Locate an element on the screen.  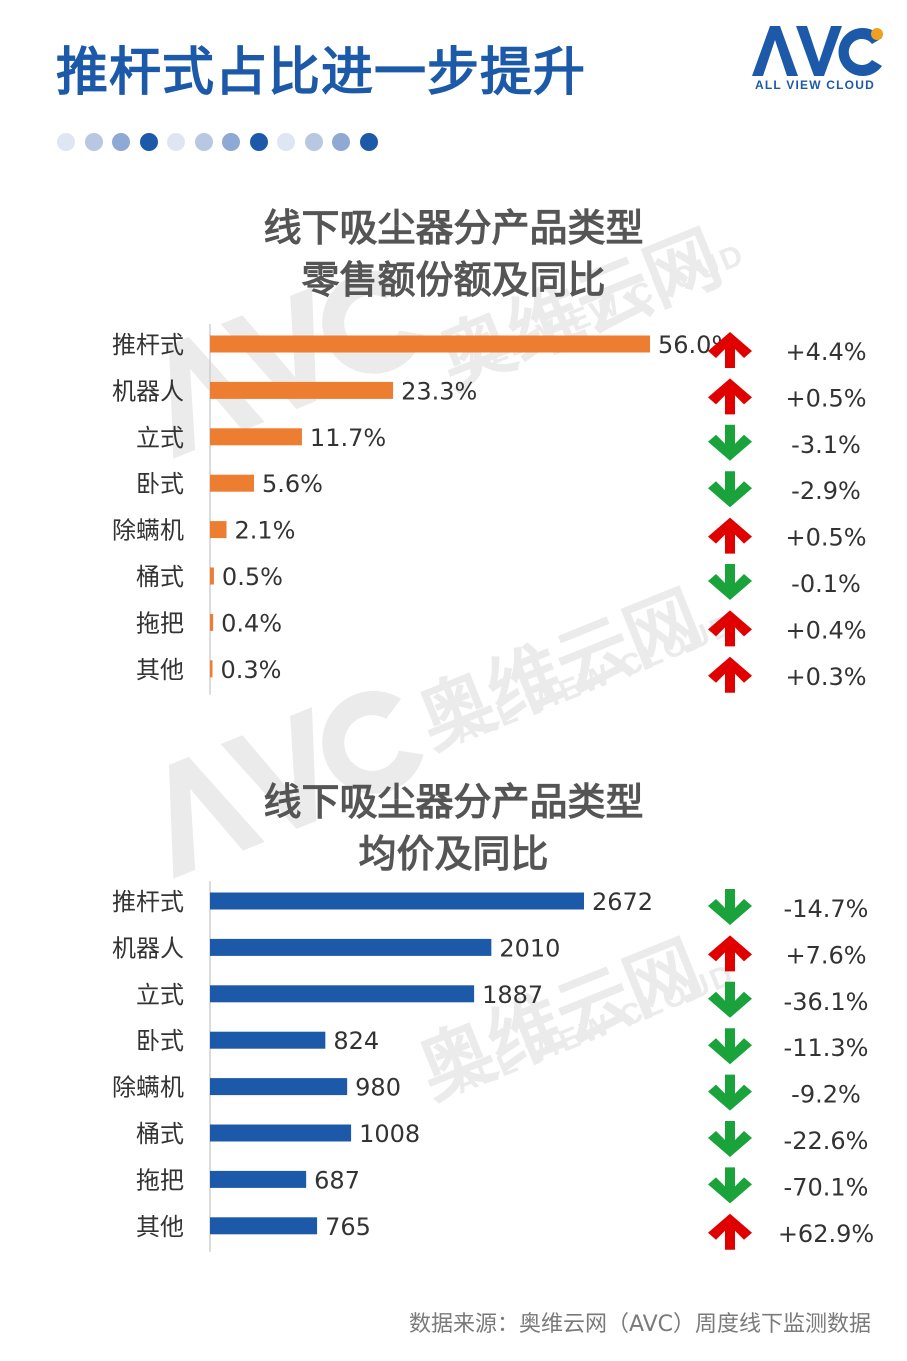
price-value-label: 980 is located at coordinates (378, 1088).